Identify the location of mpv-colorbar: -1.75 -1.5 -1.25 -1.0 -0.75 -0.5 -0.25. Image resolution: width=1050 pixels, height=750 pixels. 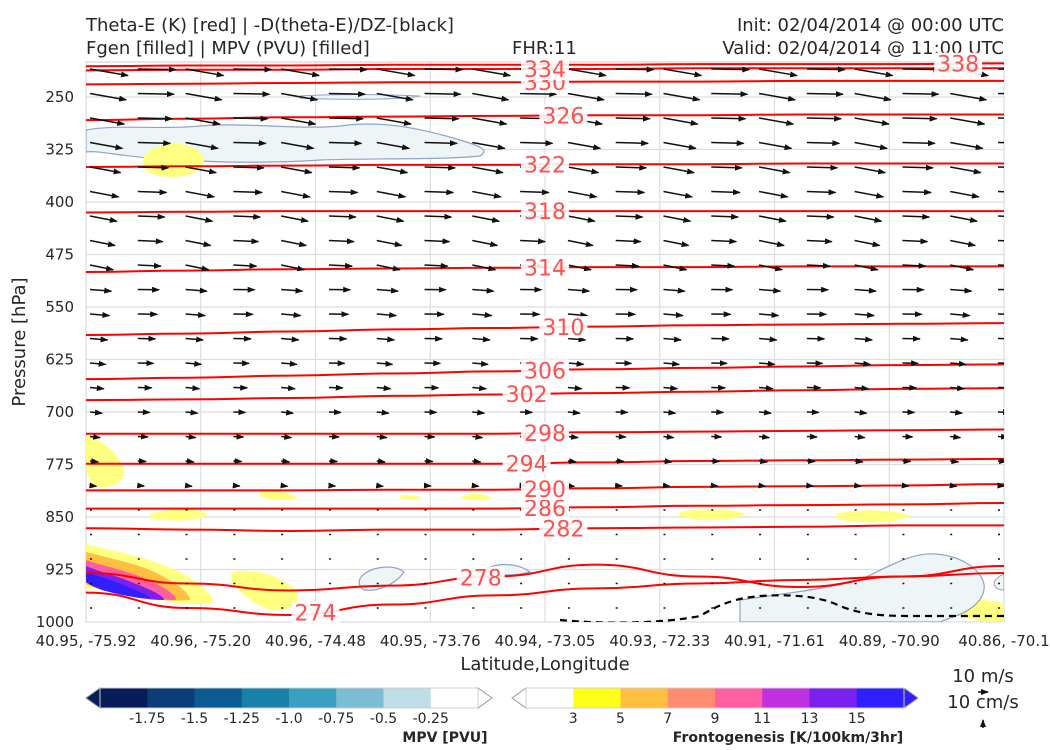
(289, 707).